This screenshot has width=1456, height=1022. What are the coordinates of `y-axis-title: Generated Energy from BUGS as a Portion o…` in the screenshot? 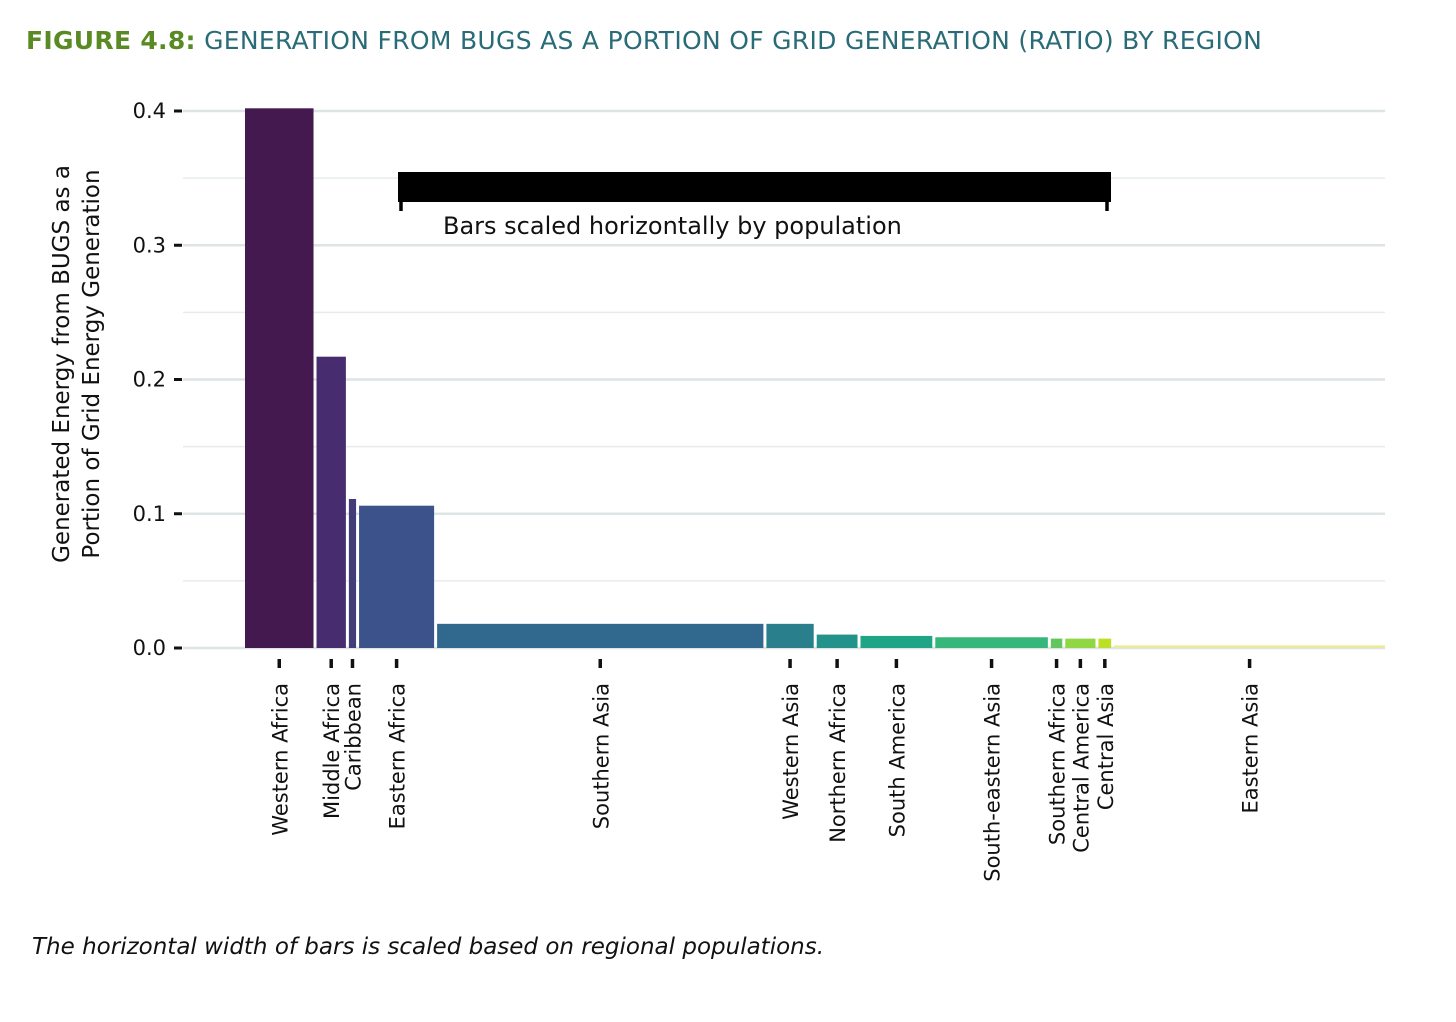 It's located at (77, 364).